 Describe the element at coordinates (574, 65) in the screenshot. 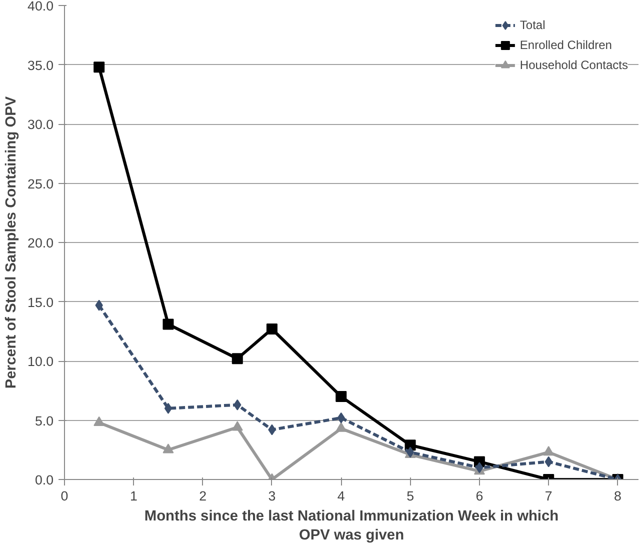

I see `legend-label: Household Contacts` at that location.